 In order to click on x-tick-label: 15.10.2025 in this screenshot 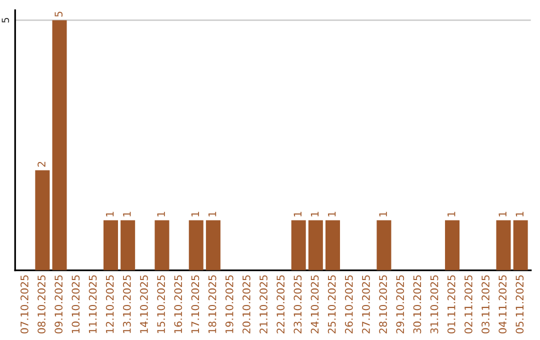, I will do `click(161, 304)`.